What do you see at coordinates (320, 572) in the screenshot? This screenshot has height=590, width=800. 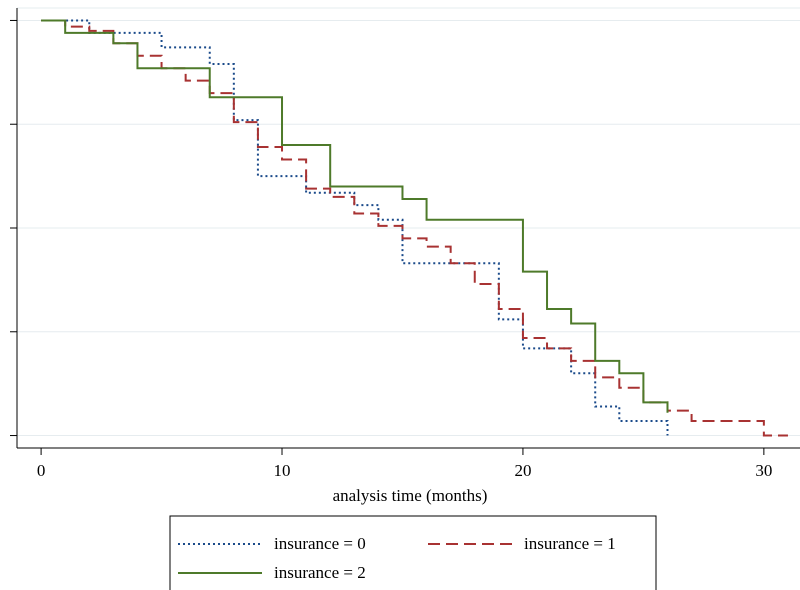 I see `legend-label-2: insurance = 2` at bounding box center [320, 572].